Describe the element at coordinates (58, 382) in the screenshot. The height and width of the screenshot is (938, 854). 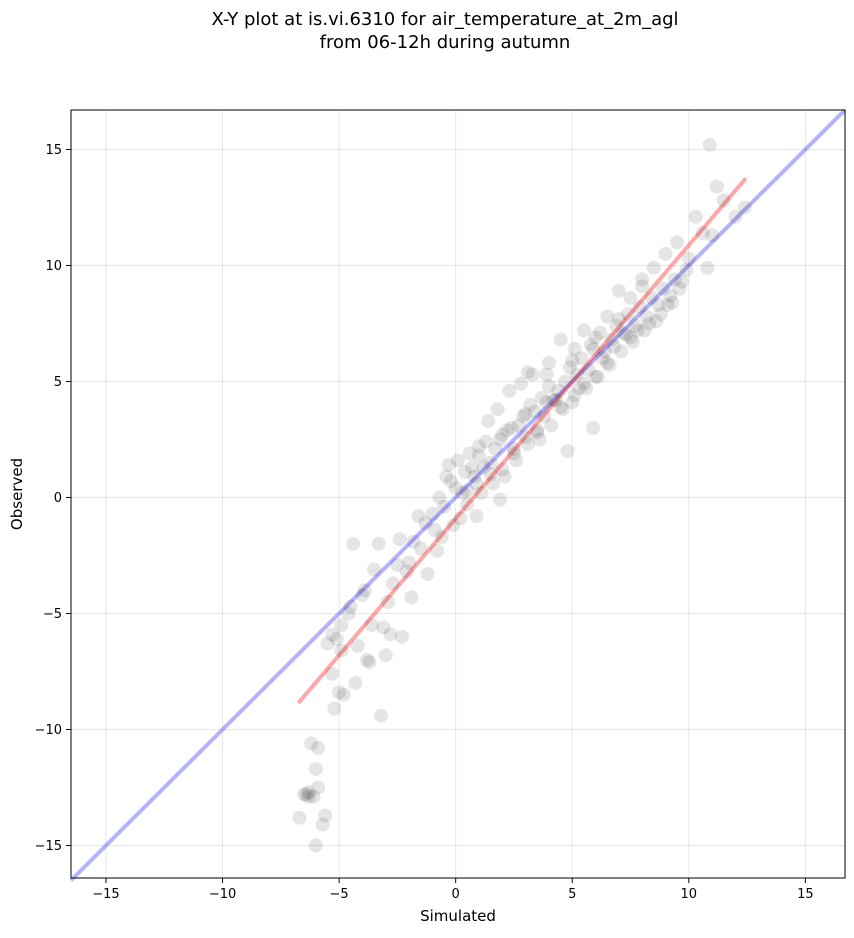
I see `y-tick-label: 5` at that location.